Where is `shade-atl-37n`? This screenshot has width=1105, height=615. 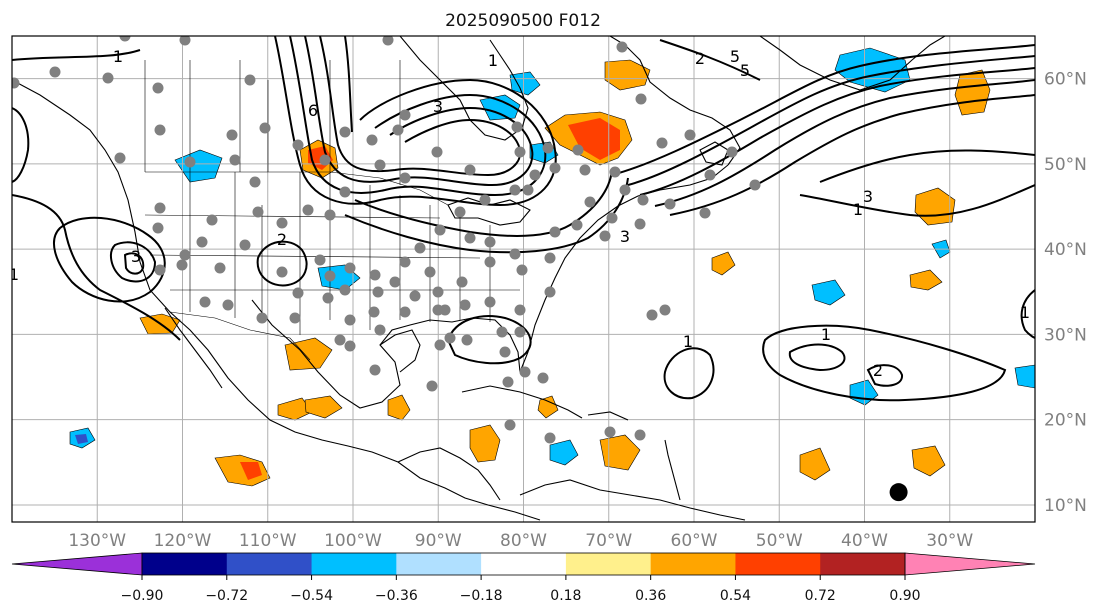 shade-atl-37n is located at coordinates (723, 263).